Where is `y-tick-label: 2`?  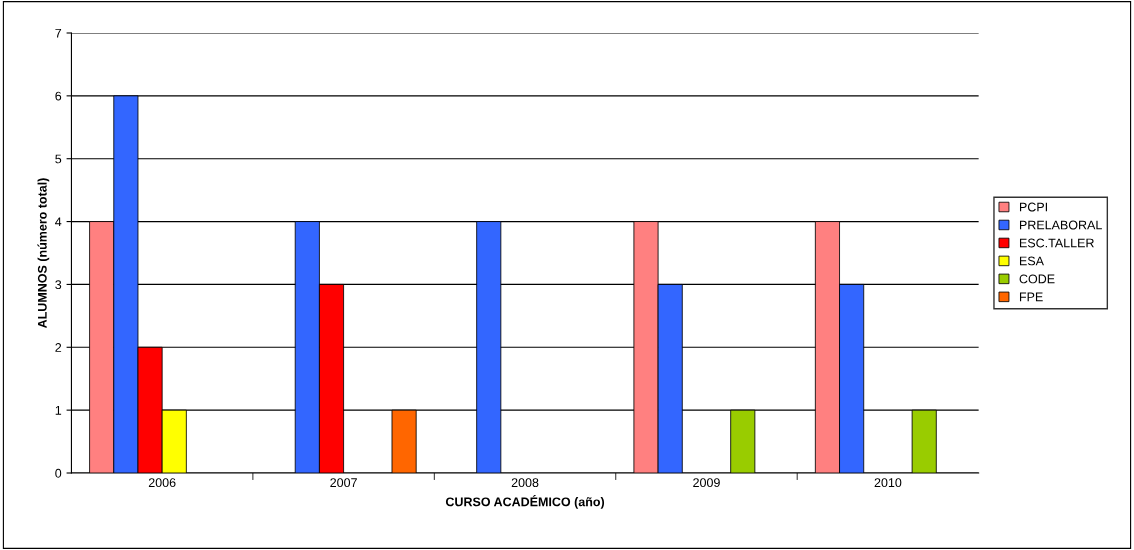
y-tick-label: 2 is located at coordinates (58, 347).